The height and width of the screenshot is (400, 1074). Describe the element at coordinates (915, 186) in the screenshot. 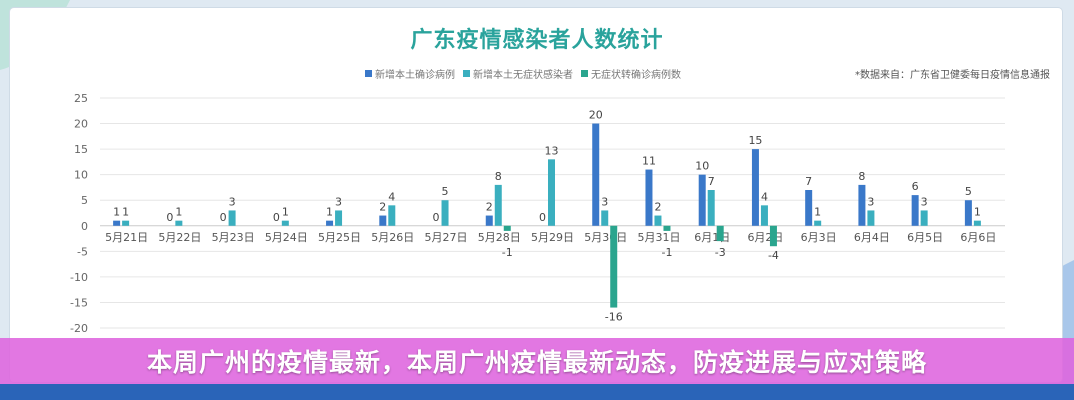

I see `data-label: 6` at that location.